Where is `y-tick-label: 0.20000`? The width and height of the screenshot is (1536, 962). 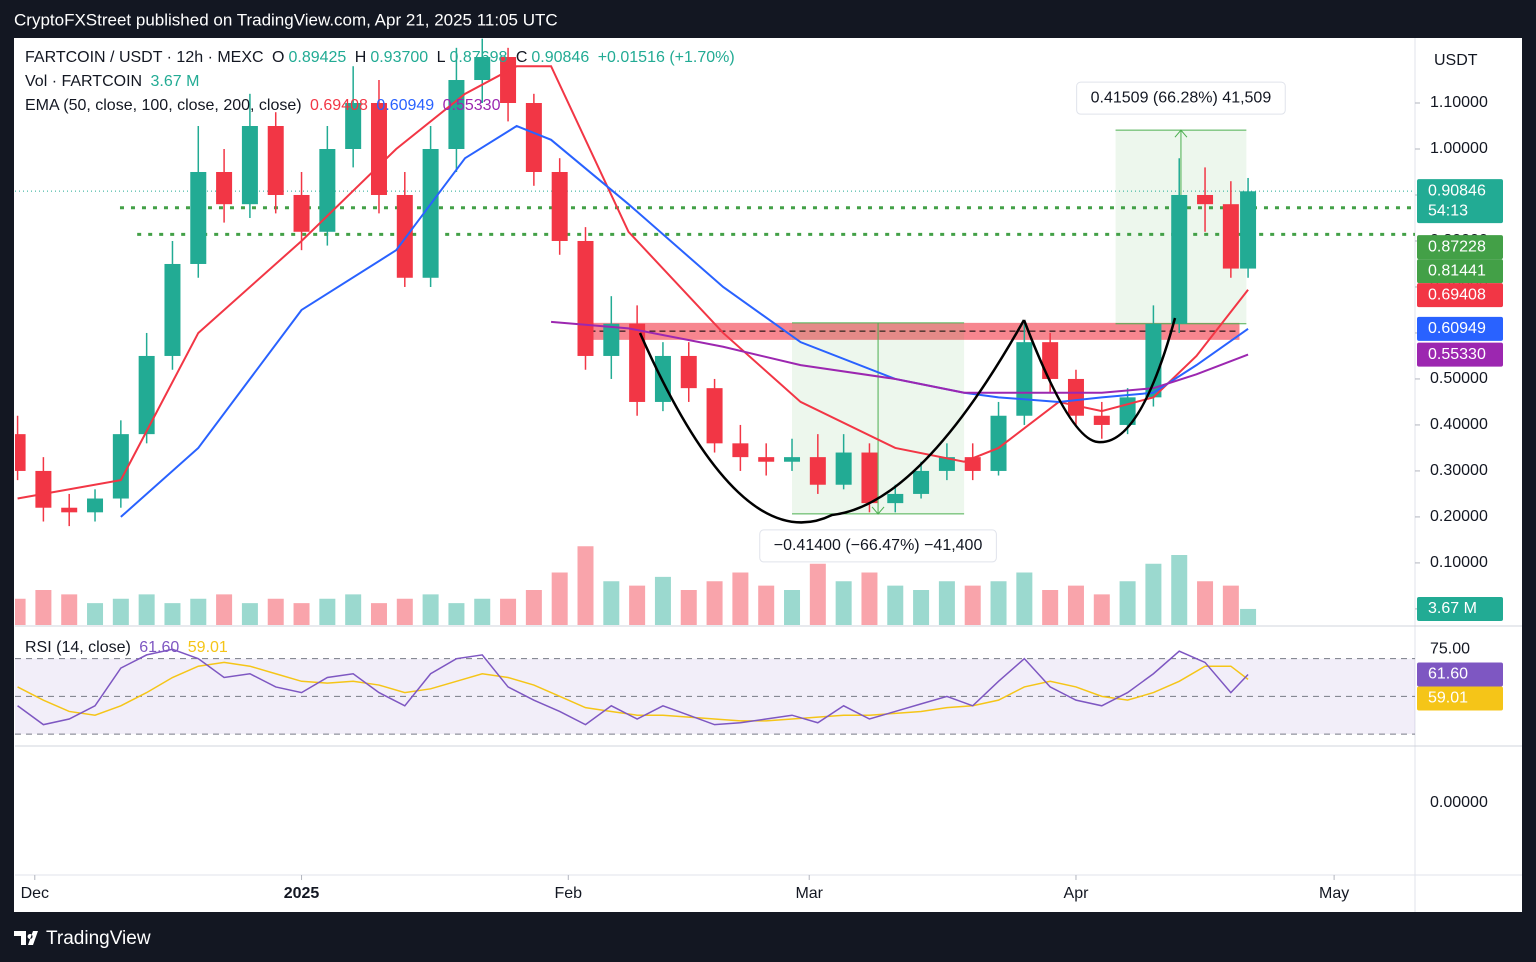 y-tick-label: 0.20000 is located at coordinates (1459, 516).